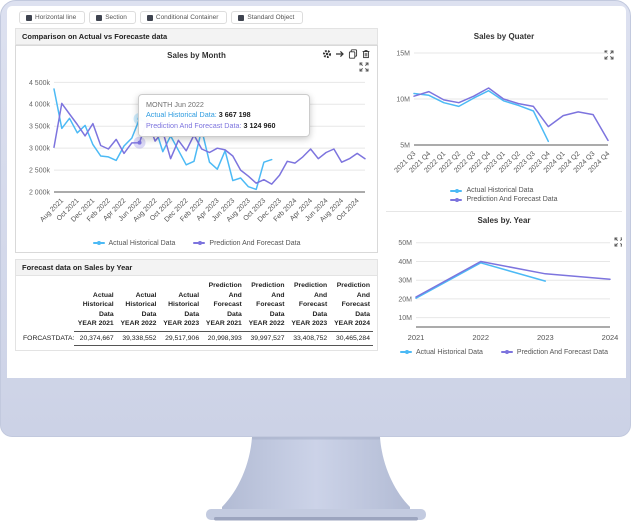 This screenshot has height=524, width=631. Describe the element at coordinates (405, 281) in the screenshot. I see `svg-text: 30M` at that location.